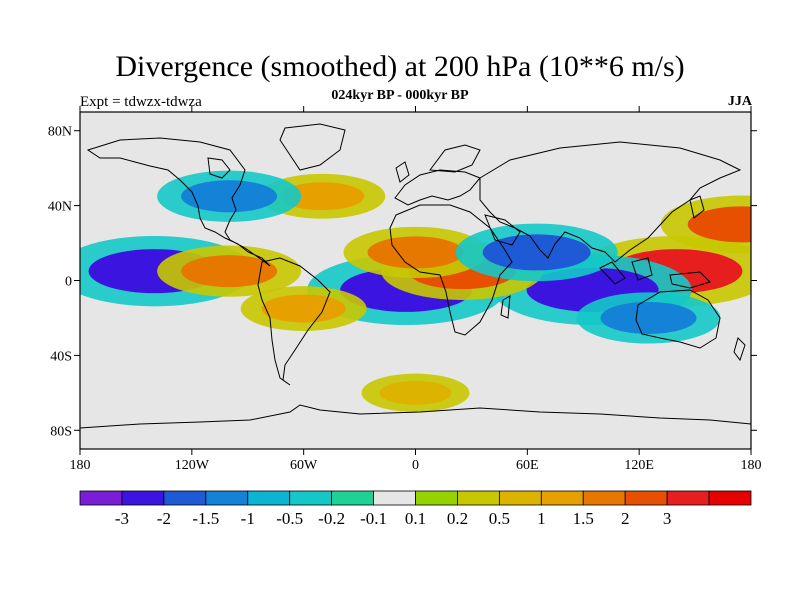 Image resolution: width=800 pixels, height=600 pixels. Describe the element at coordinates (289, 518) in the screenshot. I see `colorbar-label: -0.5` at that location.